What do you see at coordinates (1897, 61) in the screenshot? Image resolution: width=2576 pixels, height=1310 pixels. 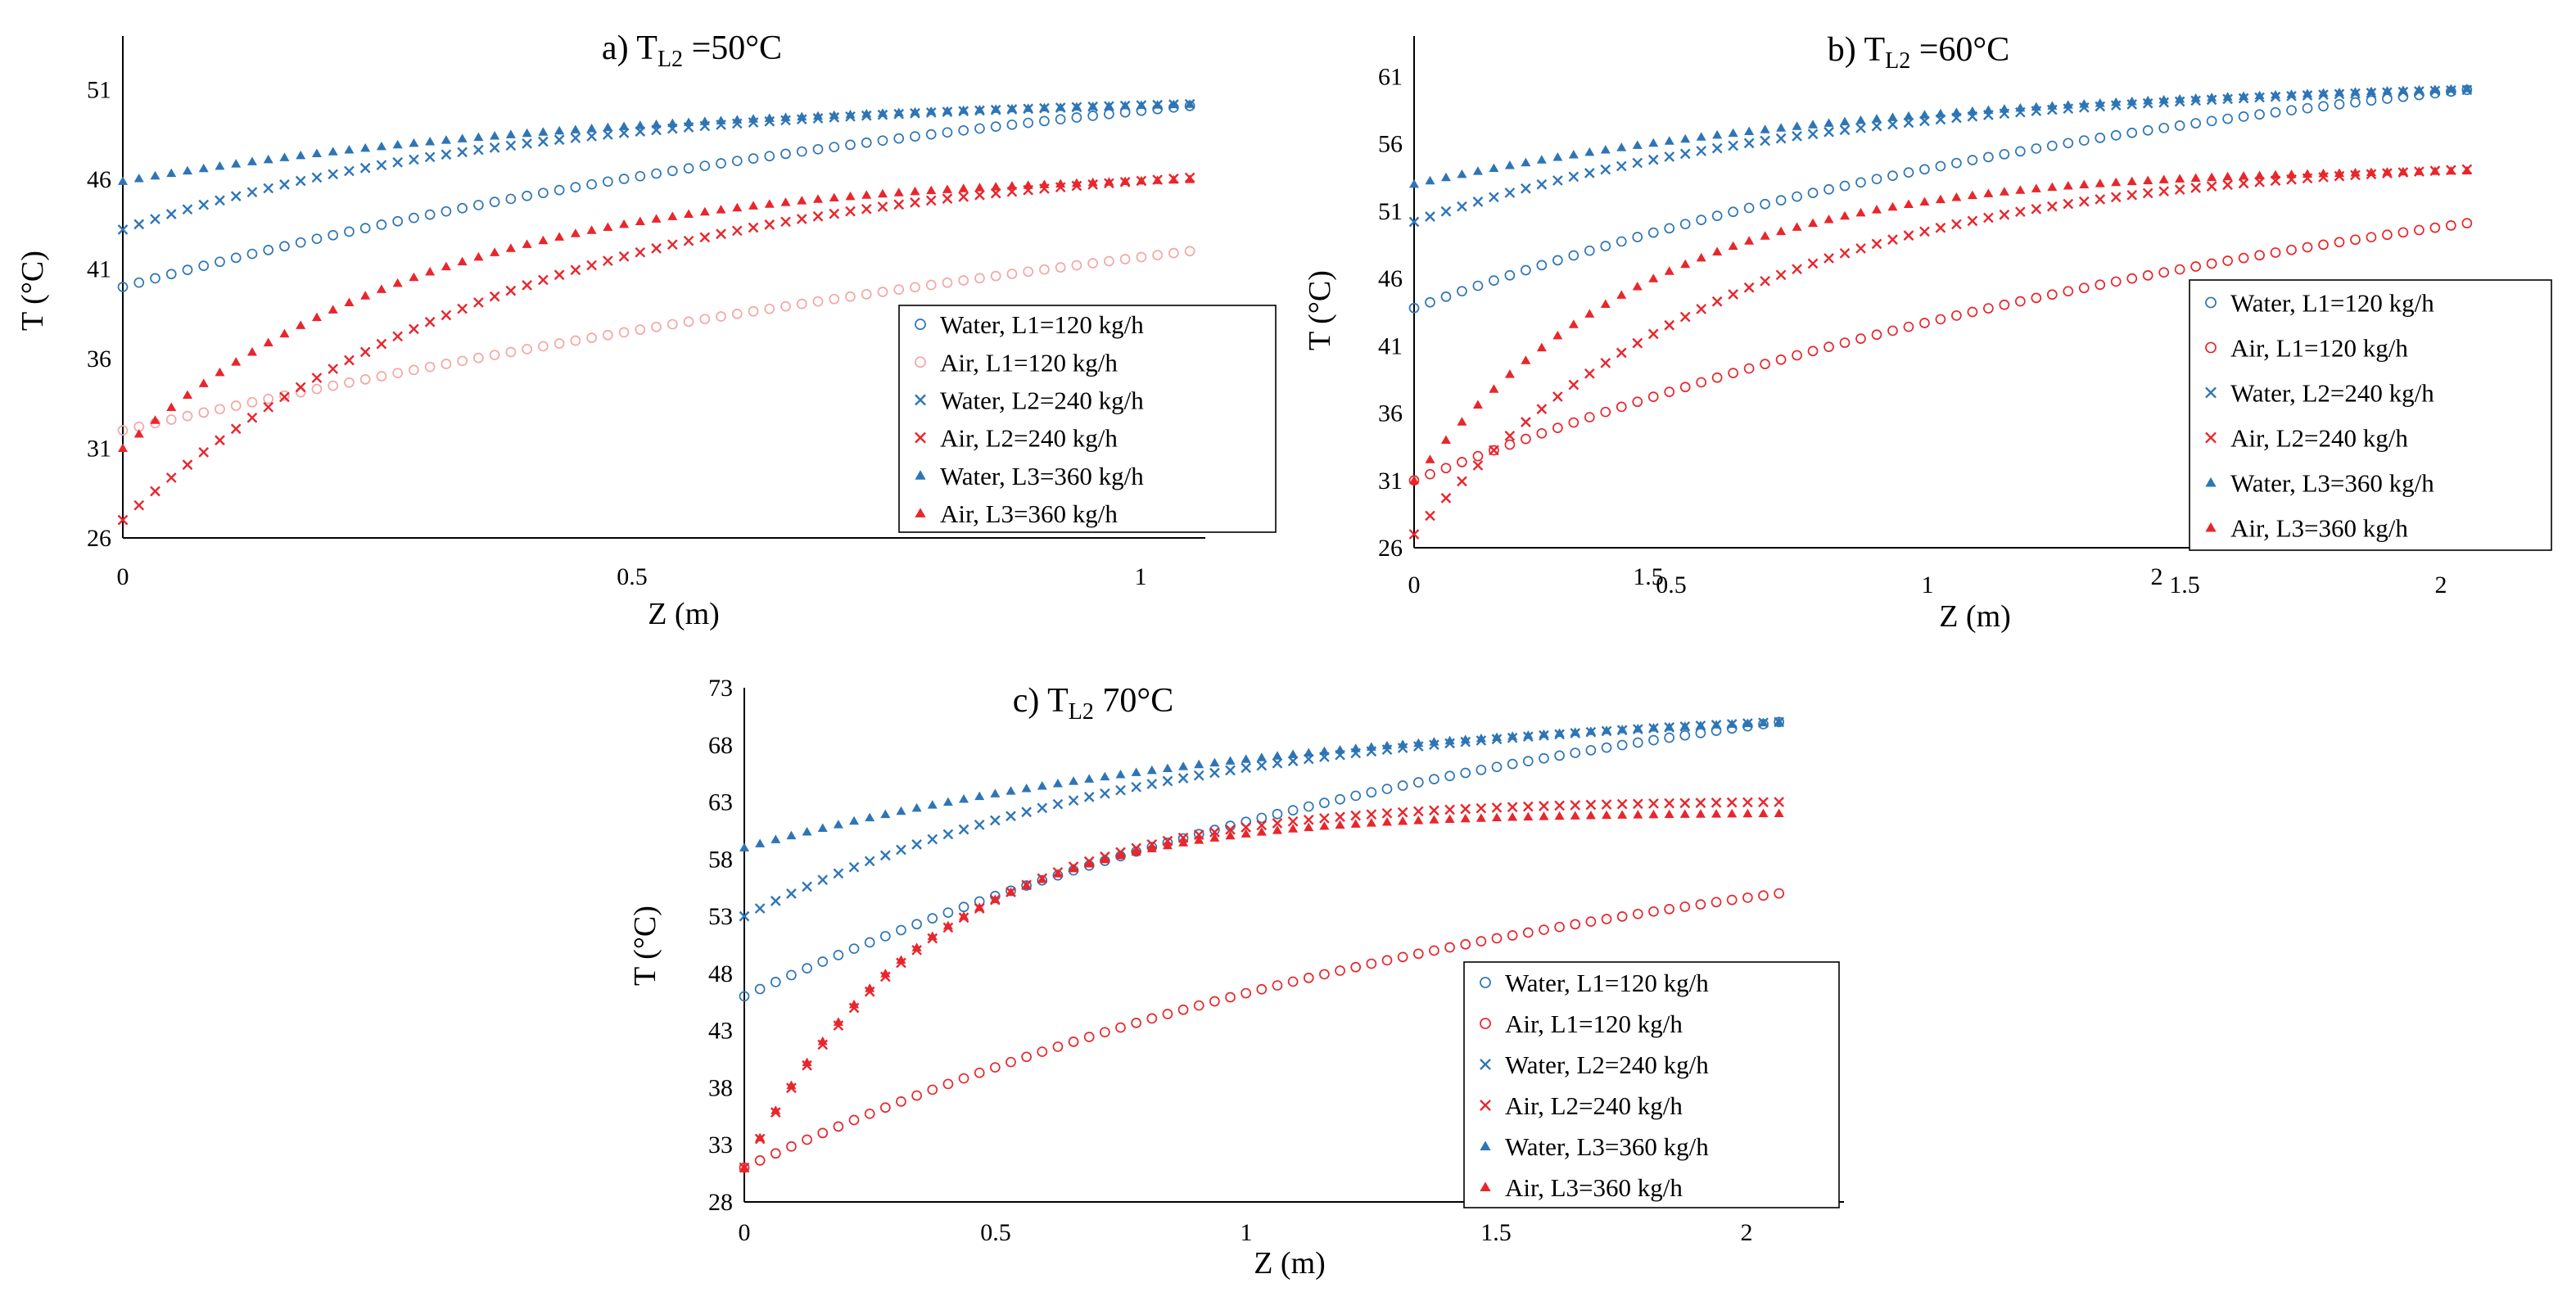 I see `chart-title-subscript: L2` at bounding box center [1897, 61].